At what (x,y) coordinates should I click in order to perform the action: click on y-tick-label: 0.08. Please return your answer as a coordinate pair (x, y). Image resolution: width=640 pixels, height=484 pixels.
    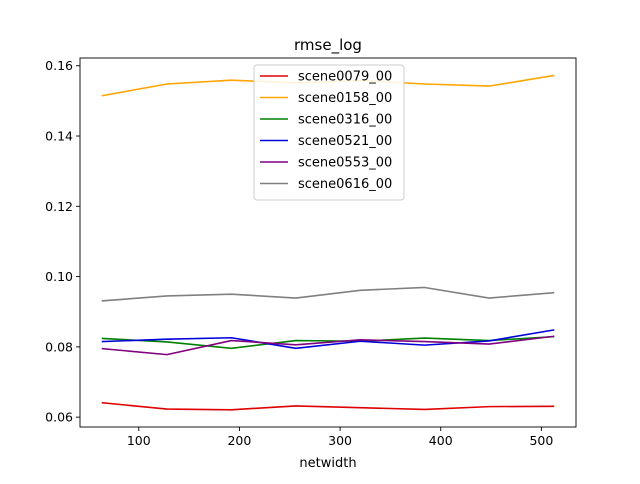
    Looking at the image, I should click on (59, 346).